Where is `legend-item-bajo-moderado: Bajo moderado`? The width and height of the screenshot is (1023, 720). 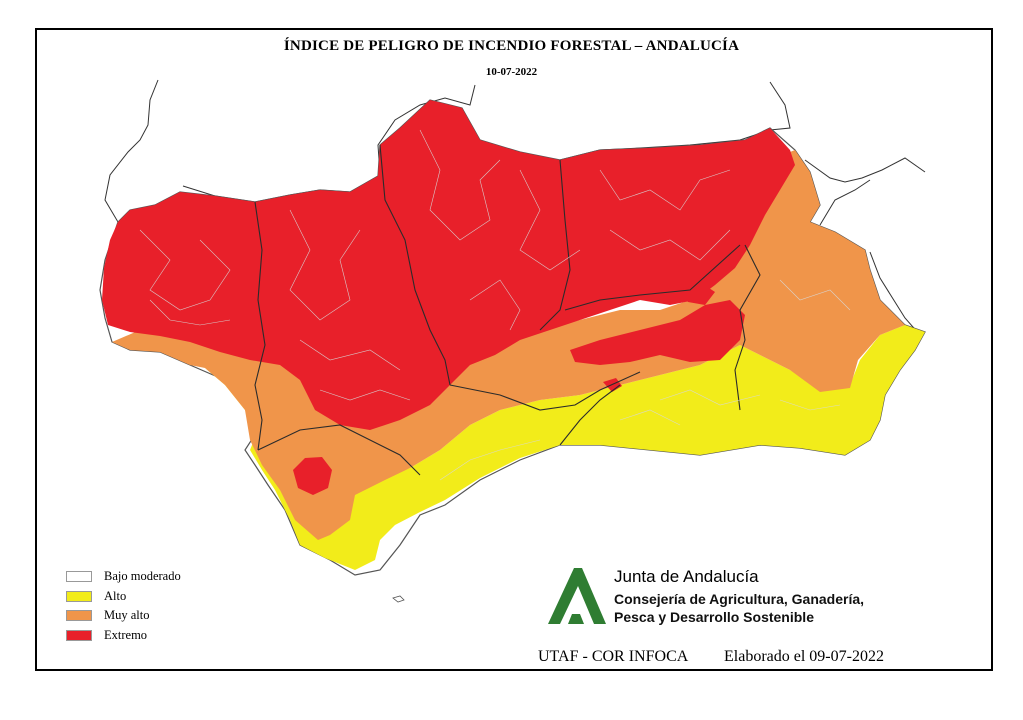 legend-item-bajo-moderado: Bajo moderado is located at coordinates (123, 577).